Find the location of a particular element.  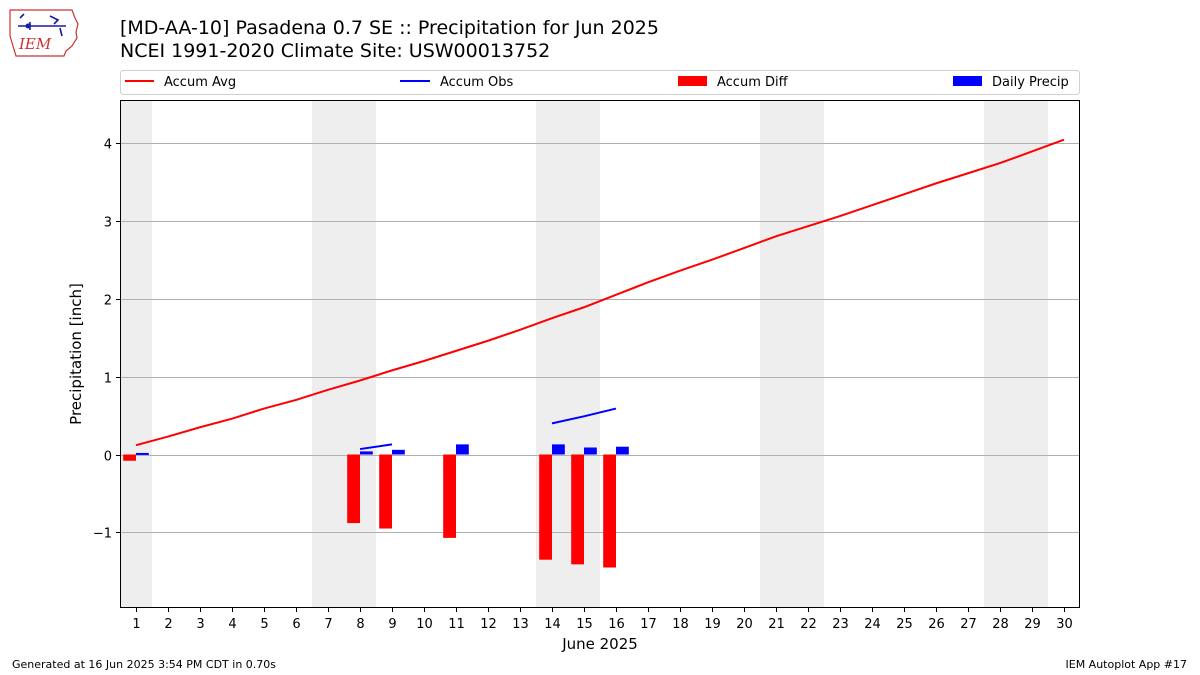

x-tick-label: 13 is located at coordinates (520, 624).